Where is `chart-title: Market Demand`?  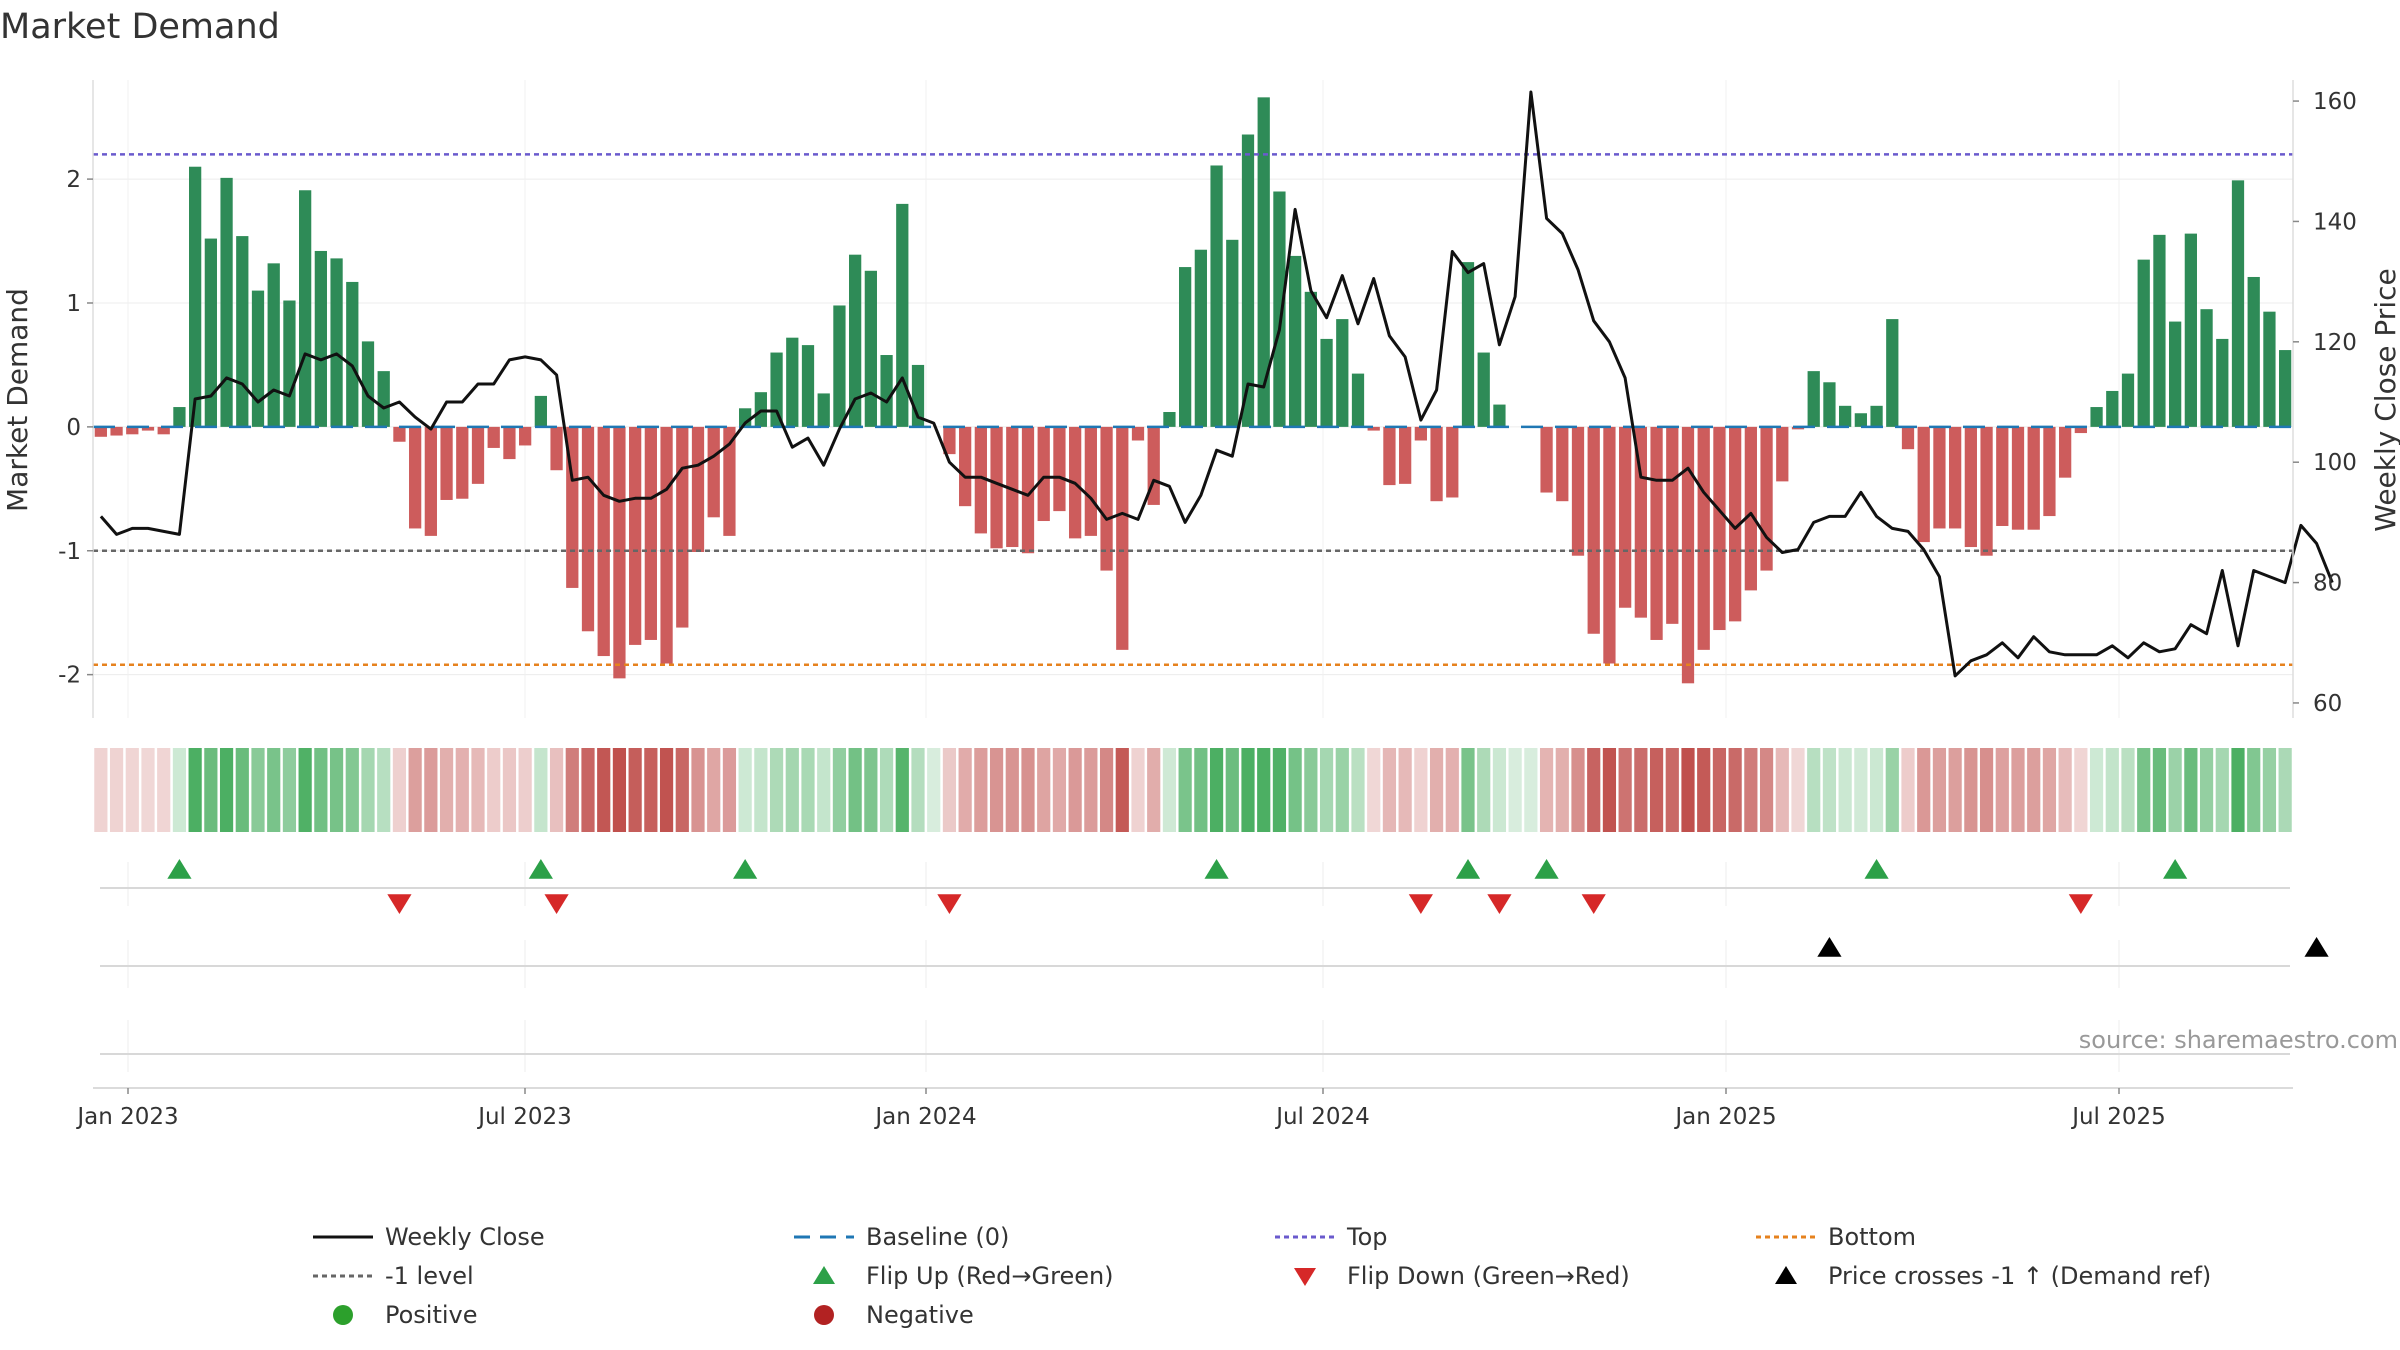
chart-title: Market Demand is located at coordinates (140, 27).